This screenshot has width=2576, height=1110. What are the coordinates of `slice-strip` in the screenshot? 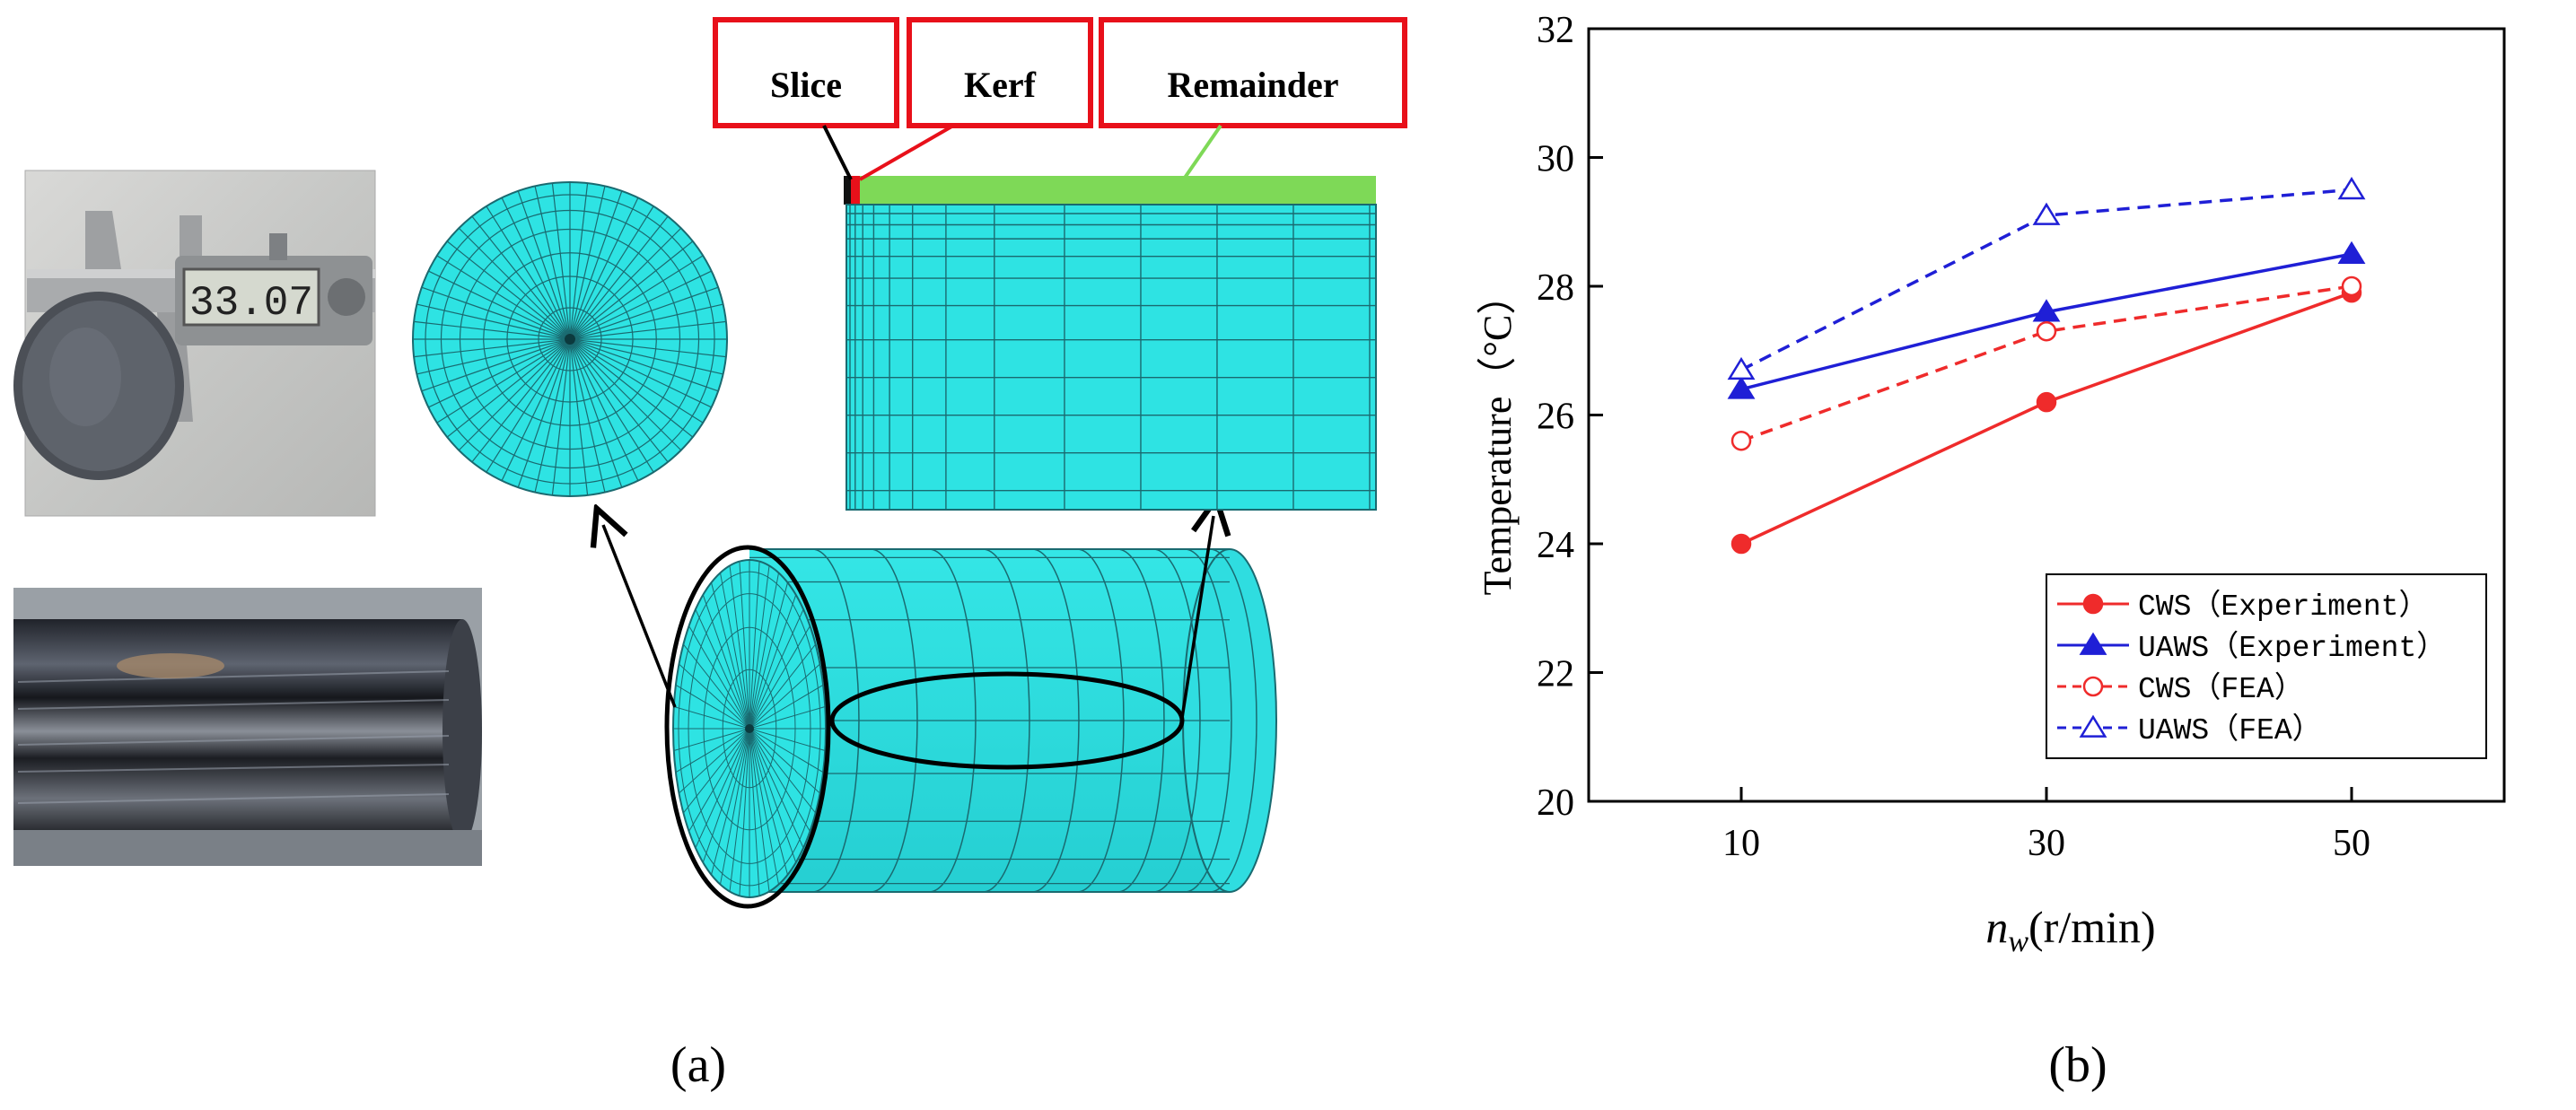 It's located at (847, 190).